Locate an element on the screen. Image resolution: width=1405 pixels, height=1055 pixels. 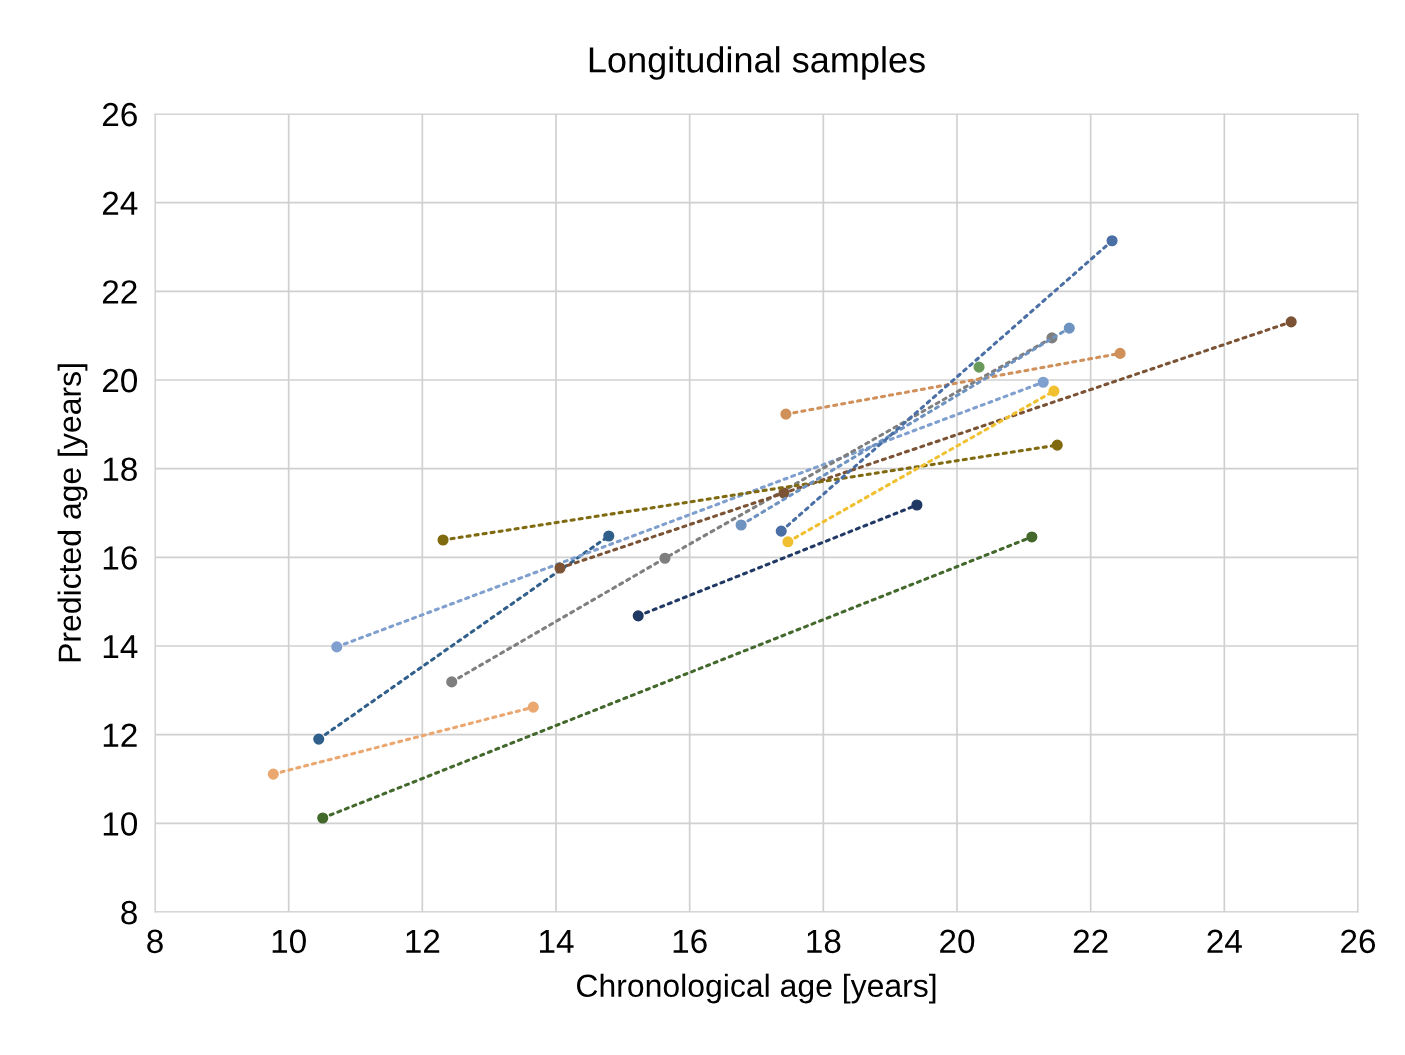
x-tick-label: 24 is located at coordinates (1224, 941).